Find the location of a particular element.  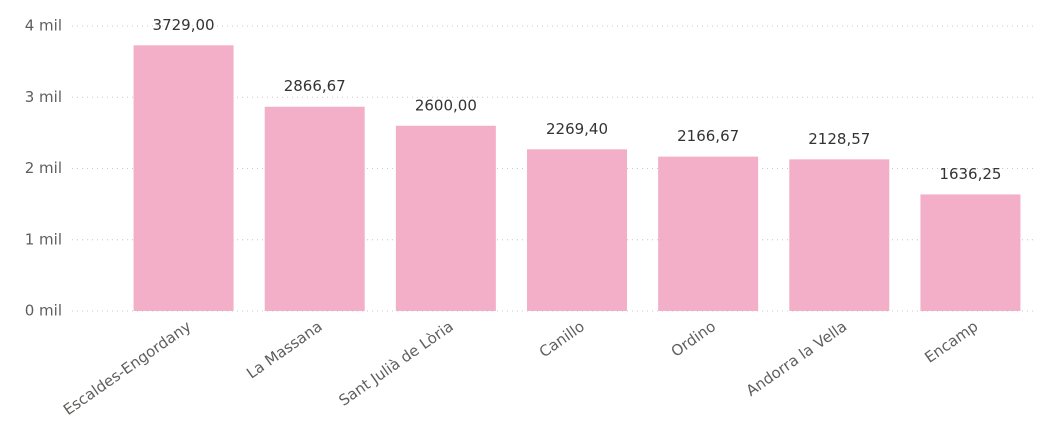

x-tick-label: La Massana is located at coordinates (284, 349).